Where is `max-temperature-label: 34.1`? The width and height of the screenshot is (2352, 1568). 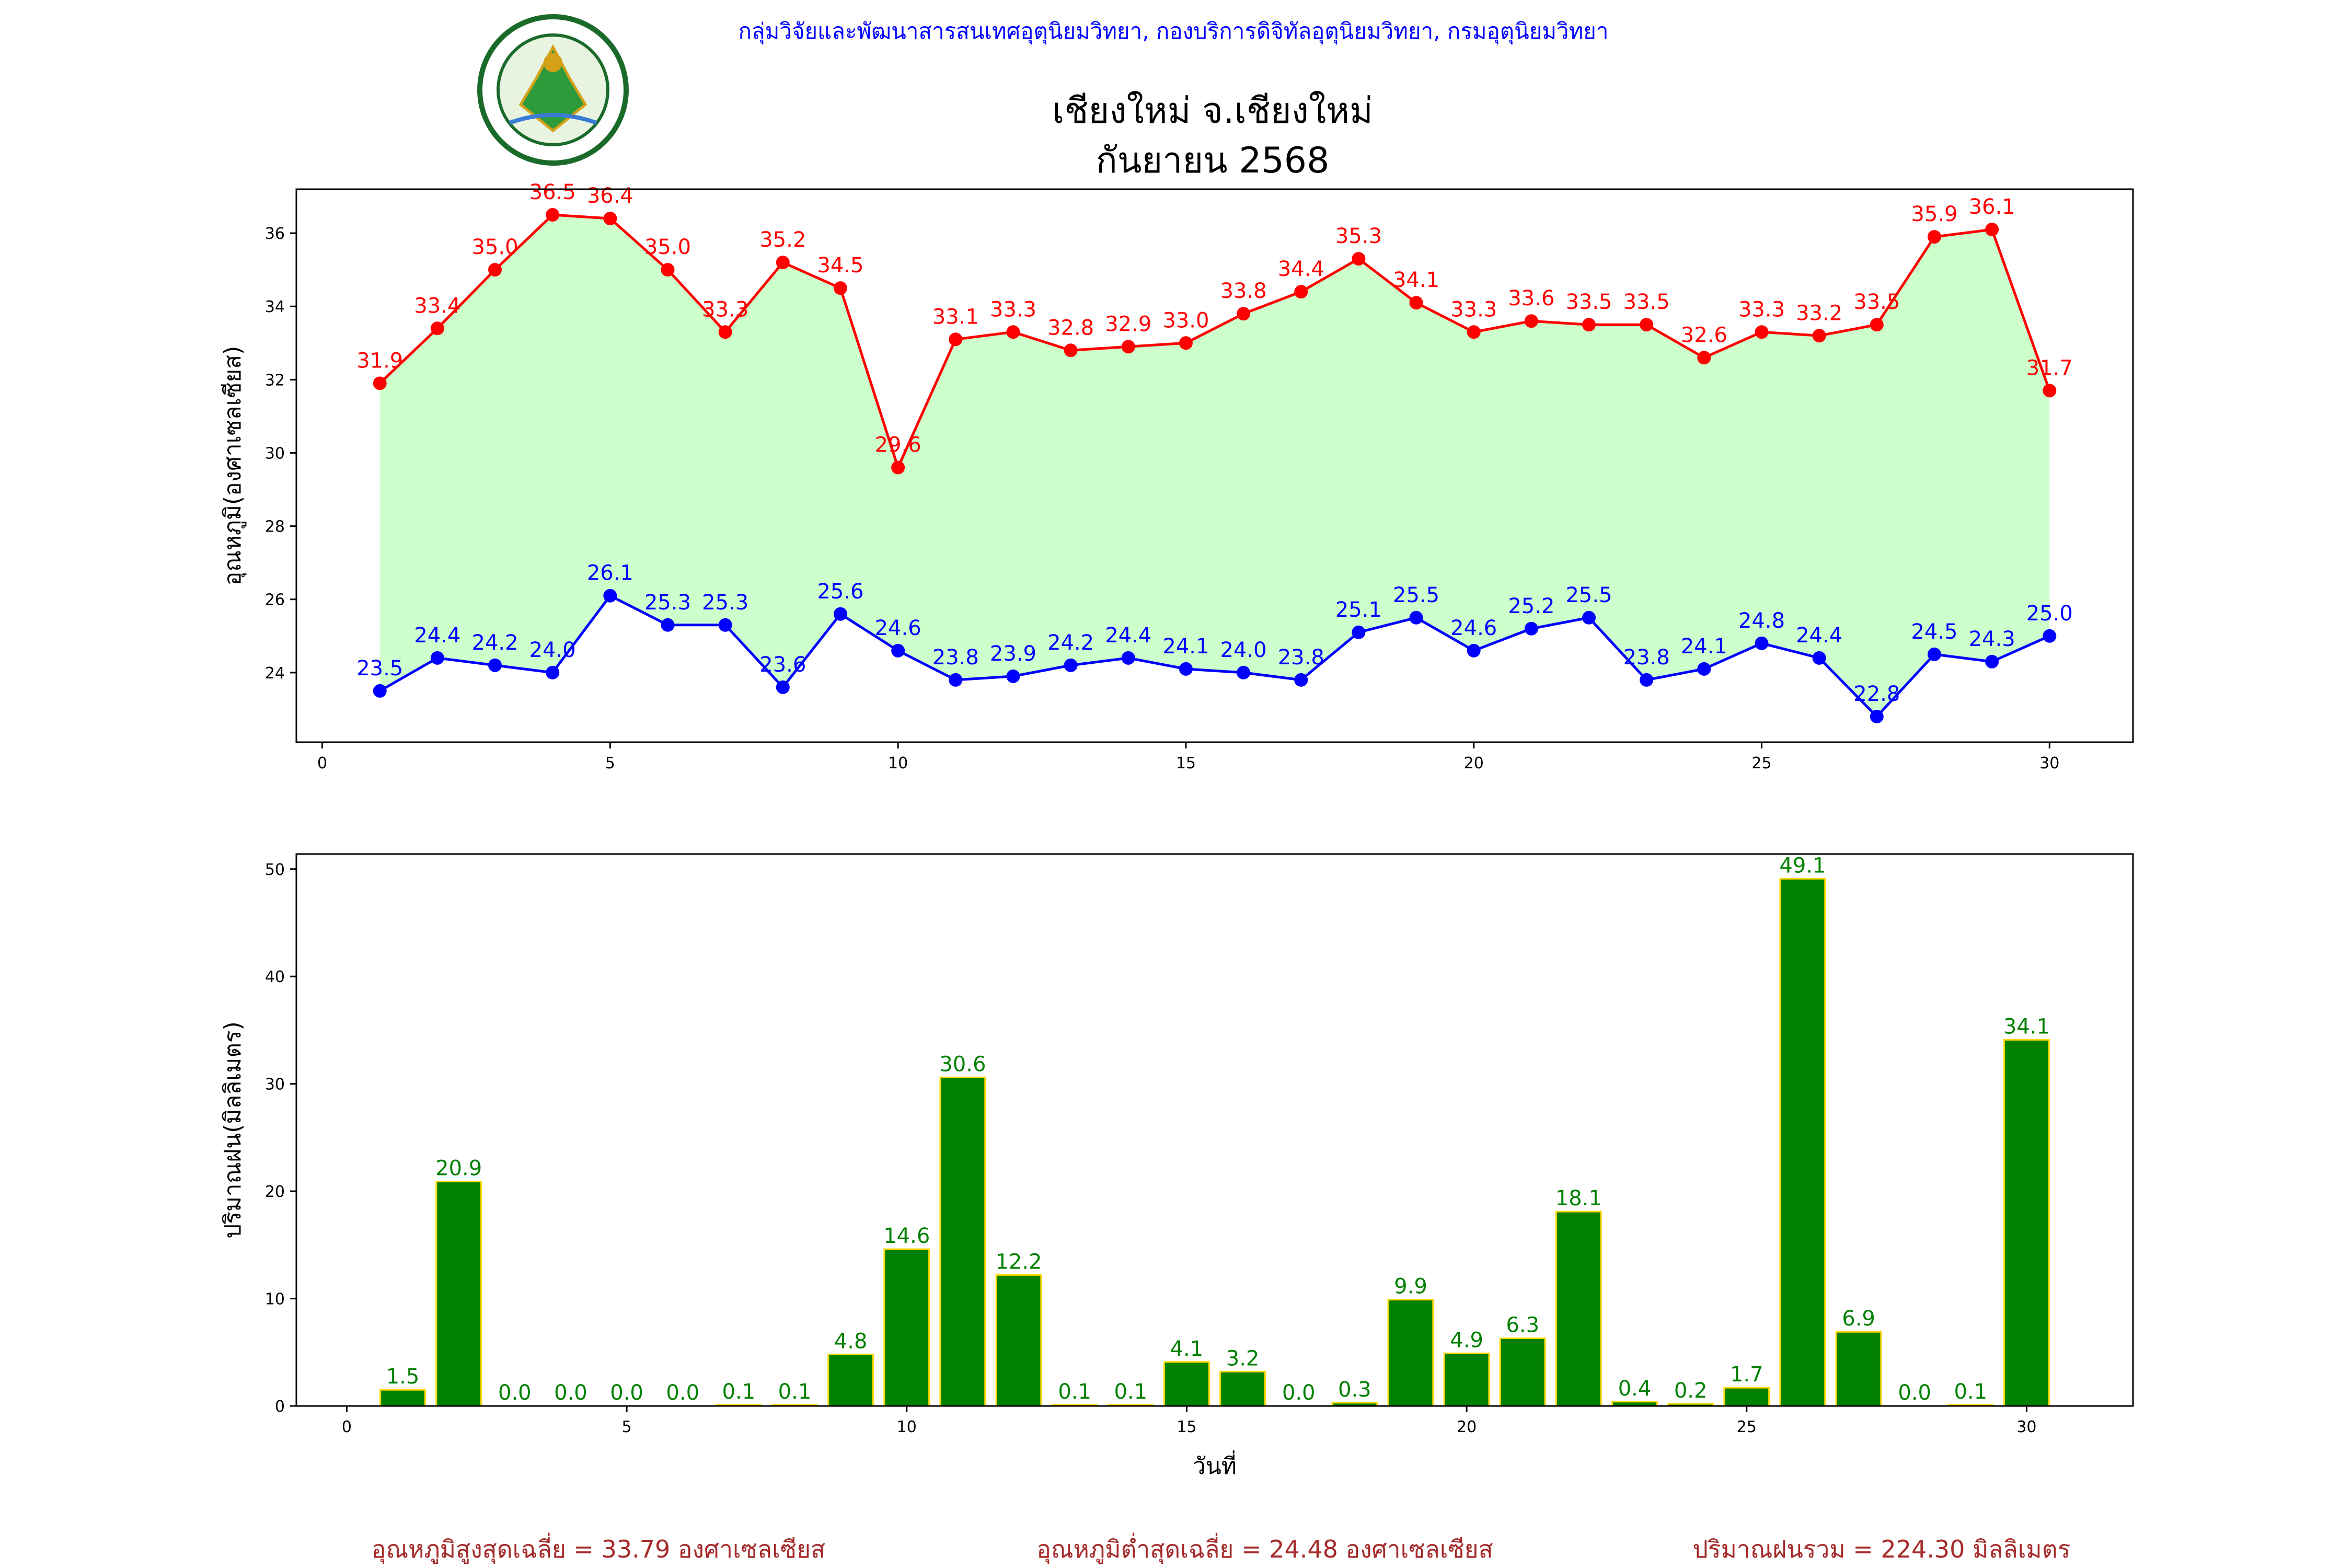
max-temperature-label: 34.1 is located at coordinates (1416, 280).